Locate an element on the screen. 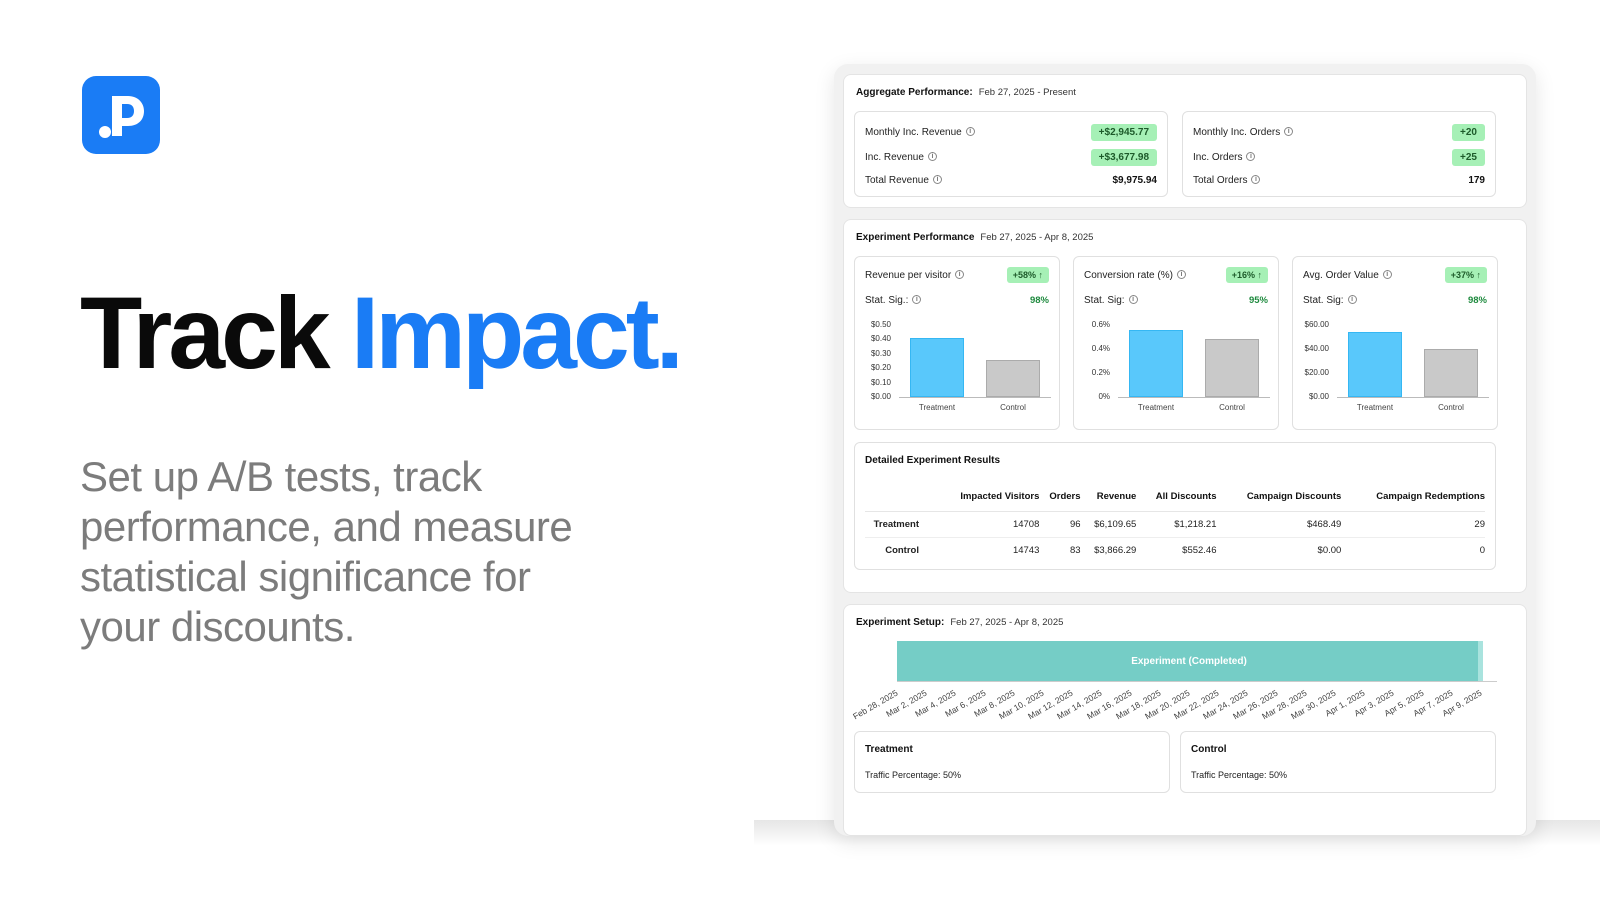 Image resolution: width=1600 pixels, height=900 pixels. monthly-inc-orders-row: Monthly Inc. Orders i +20 is located at coordinates (1339, 132).